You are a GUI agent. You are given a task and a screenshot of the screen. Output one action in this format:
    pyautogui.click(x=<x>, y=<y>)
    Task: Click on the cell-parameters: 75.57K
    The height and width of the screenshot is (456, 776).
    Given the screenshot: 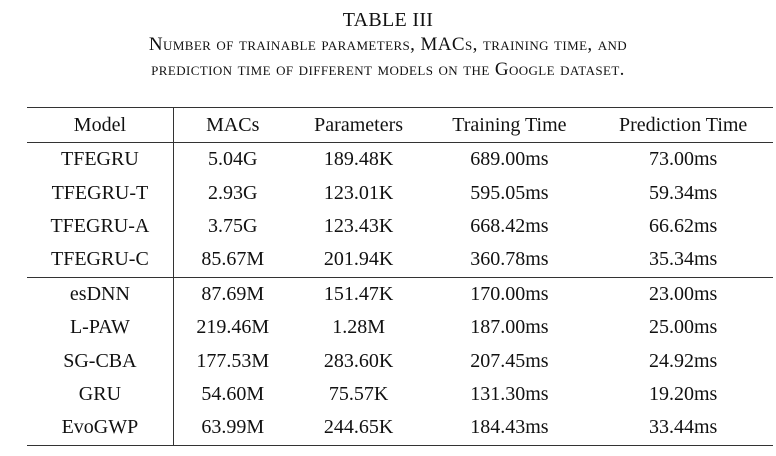 What is the action you would take?
    pyautogui.click(x=358, y=393)
    